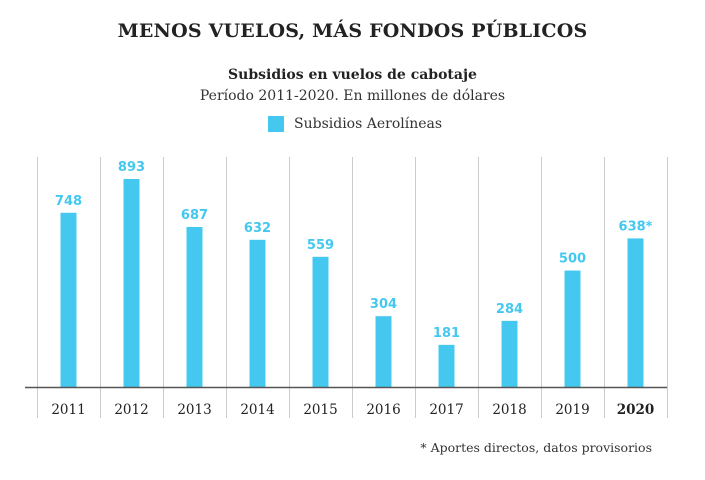  Describe the element at coordinates (276, 124) in the screenshot. I see `legend-swatch` at that location.